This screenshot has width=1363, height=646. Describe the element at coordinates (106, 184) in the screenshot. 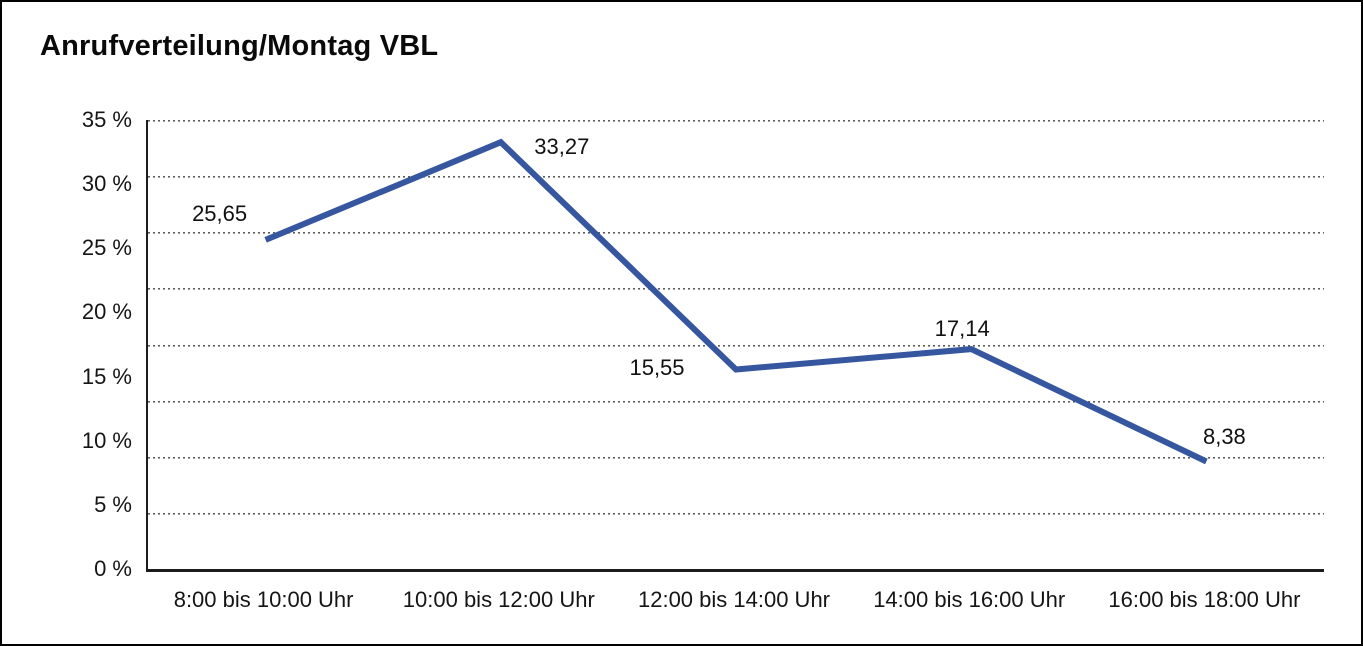

I see `y-axis-tick-label: 30 %` at that location.